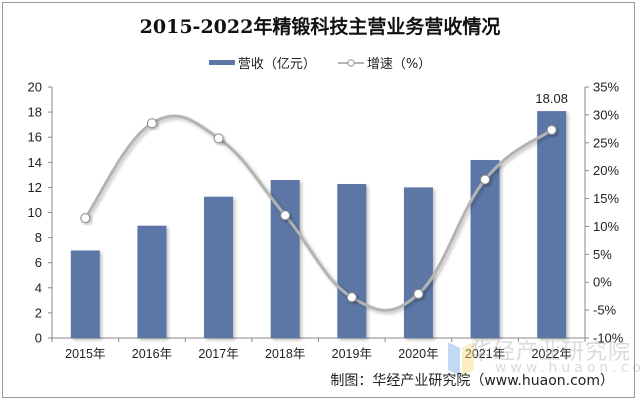  What do you see at coordinates (320, 27) in the screenshot?
I see `chart-title: 2015-2022年精锻科技主营业务营收情况` at bounding box center [320, 27].